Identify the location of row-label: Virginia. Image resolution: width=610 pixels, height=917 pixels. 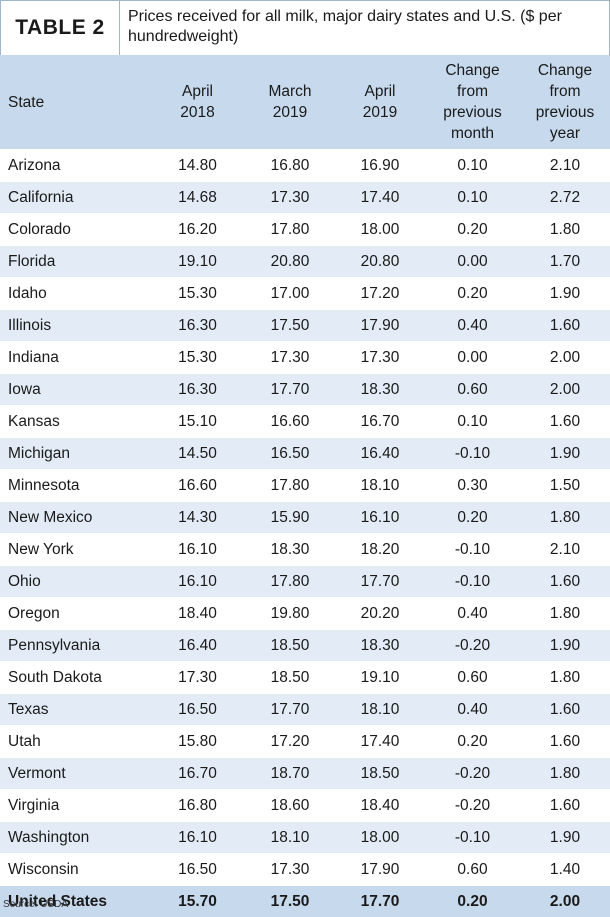
(75, 806).